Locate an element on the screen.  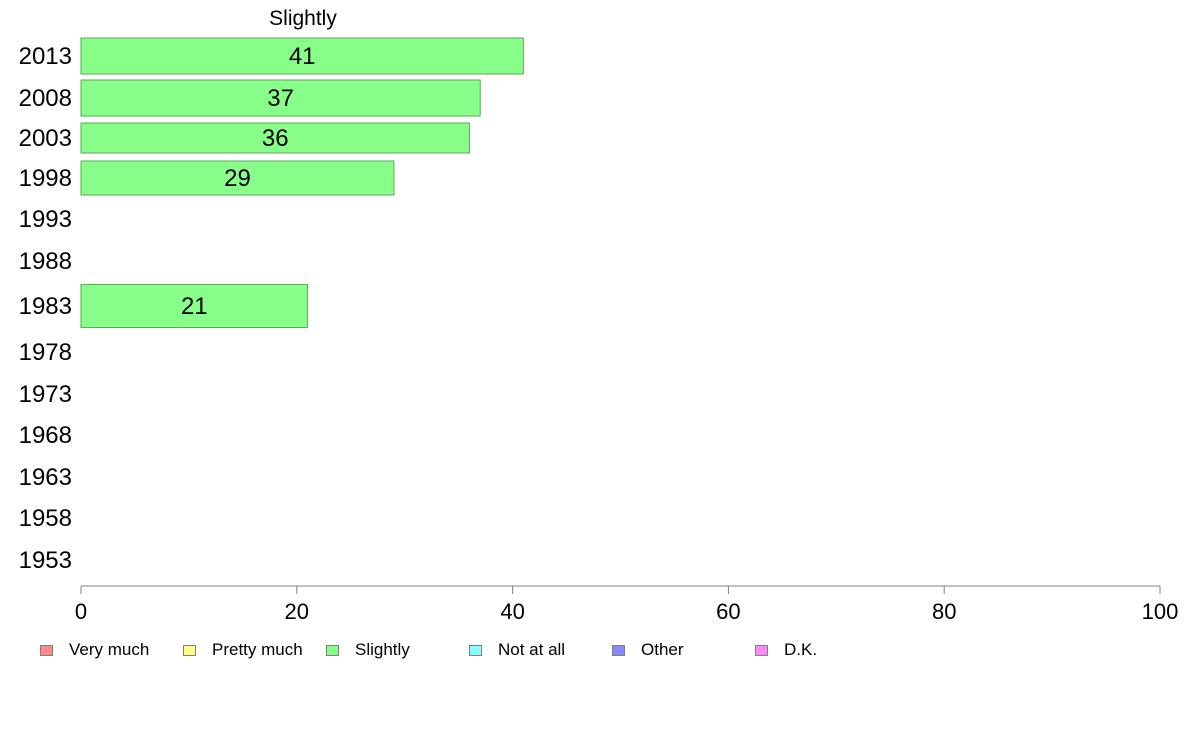
y-tick-label: 1988 is located at coordinates (45, 261).